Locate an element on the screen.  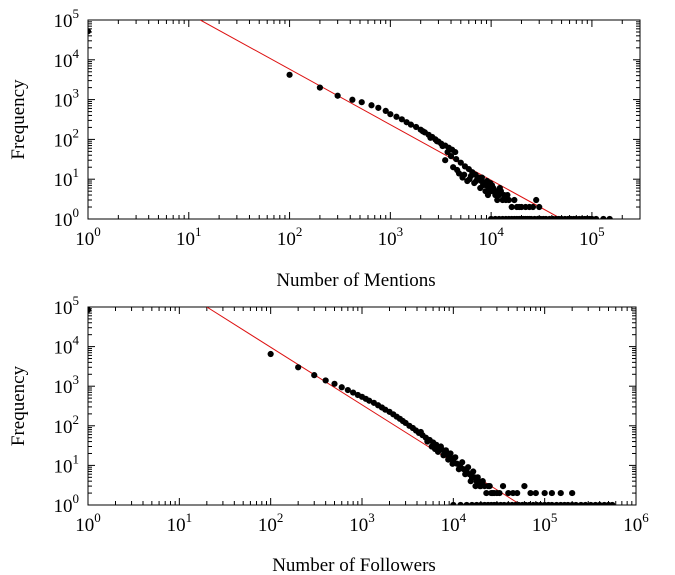
followers-y-tick-label: 10² is located at coordinates (67, 425).